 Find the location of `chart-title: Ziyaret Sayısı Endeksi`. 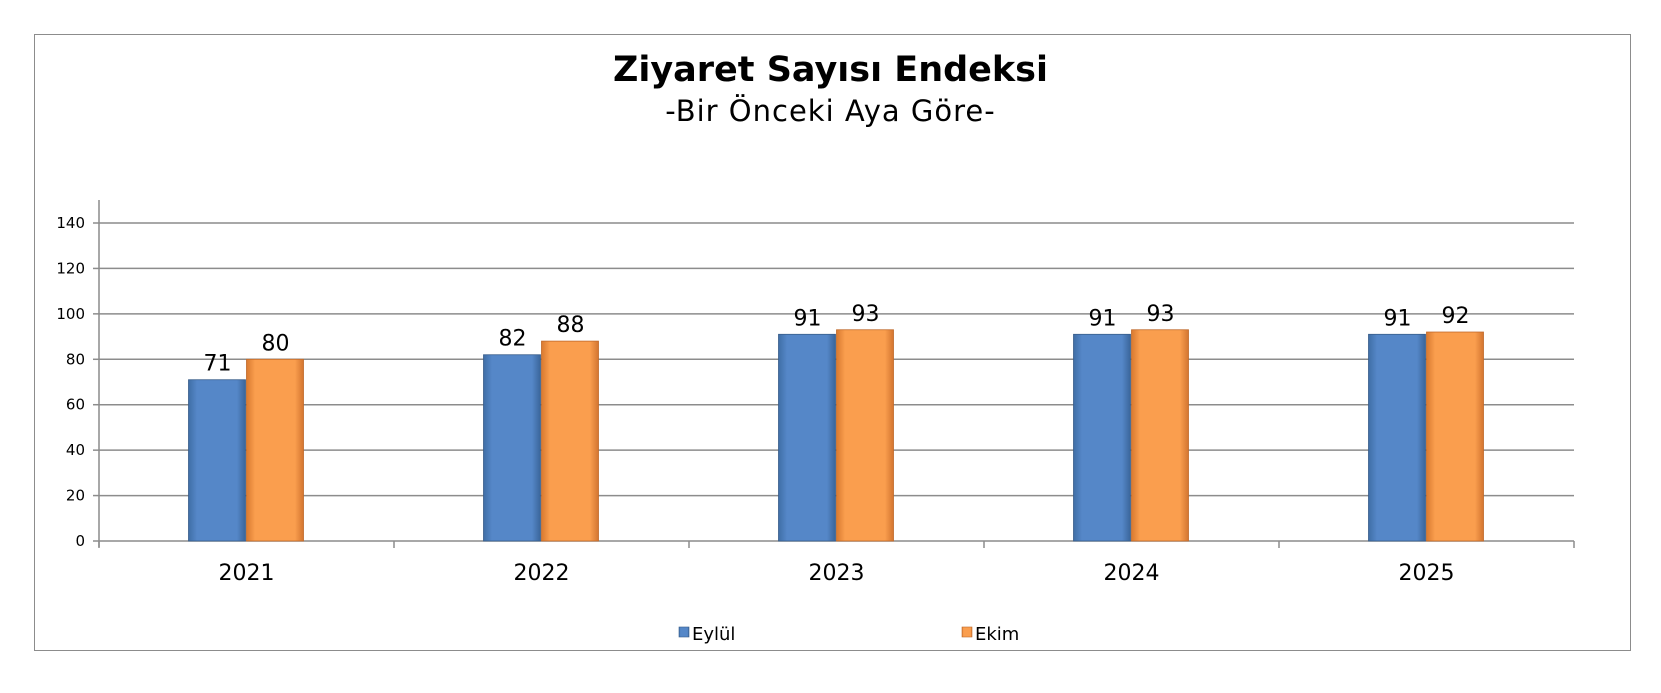

chart-title: Ziyaret Sayısı Endeksi is located at coordinates (830, 70).